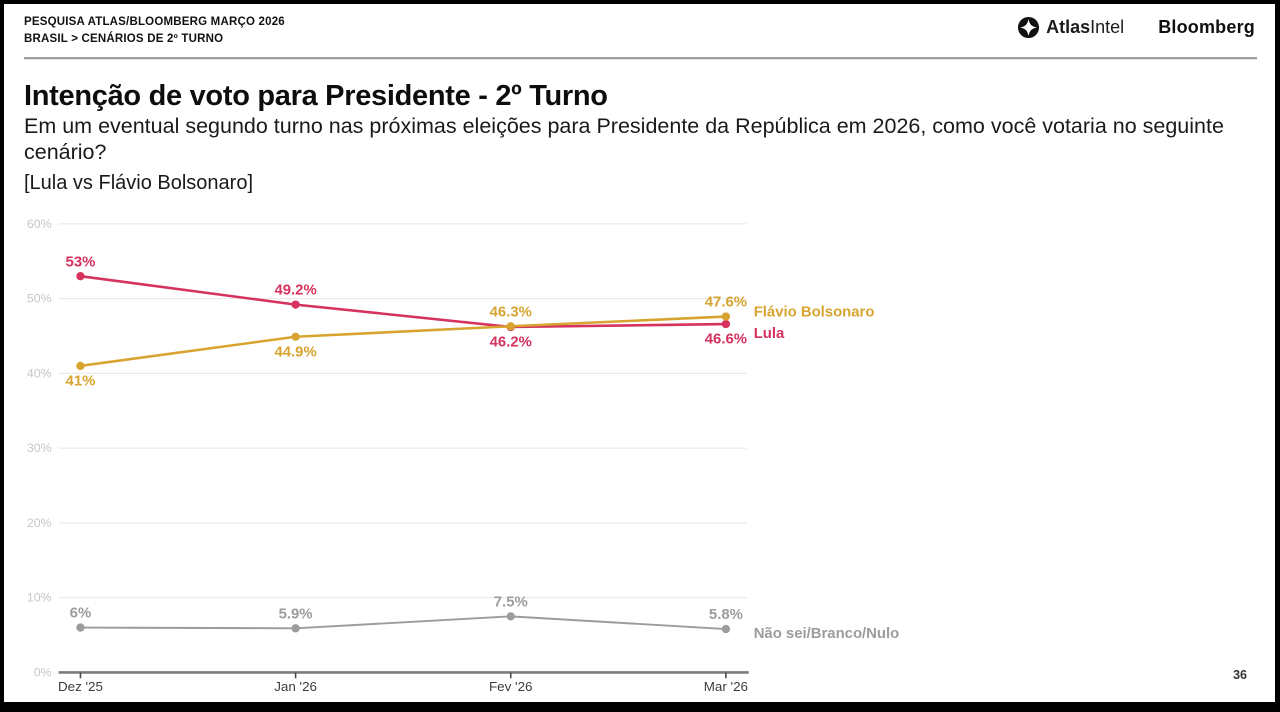  I want to click on data-point-label: 49.2%, so click(296, 291).